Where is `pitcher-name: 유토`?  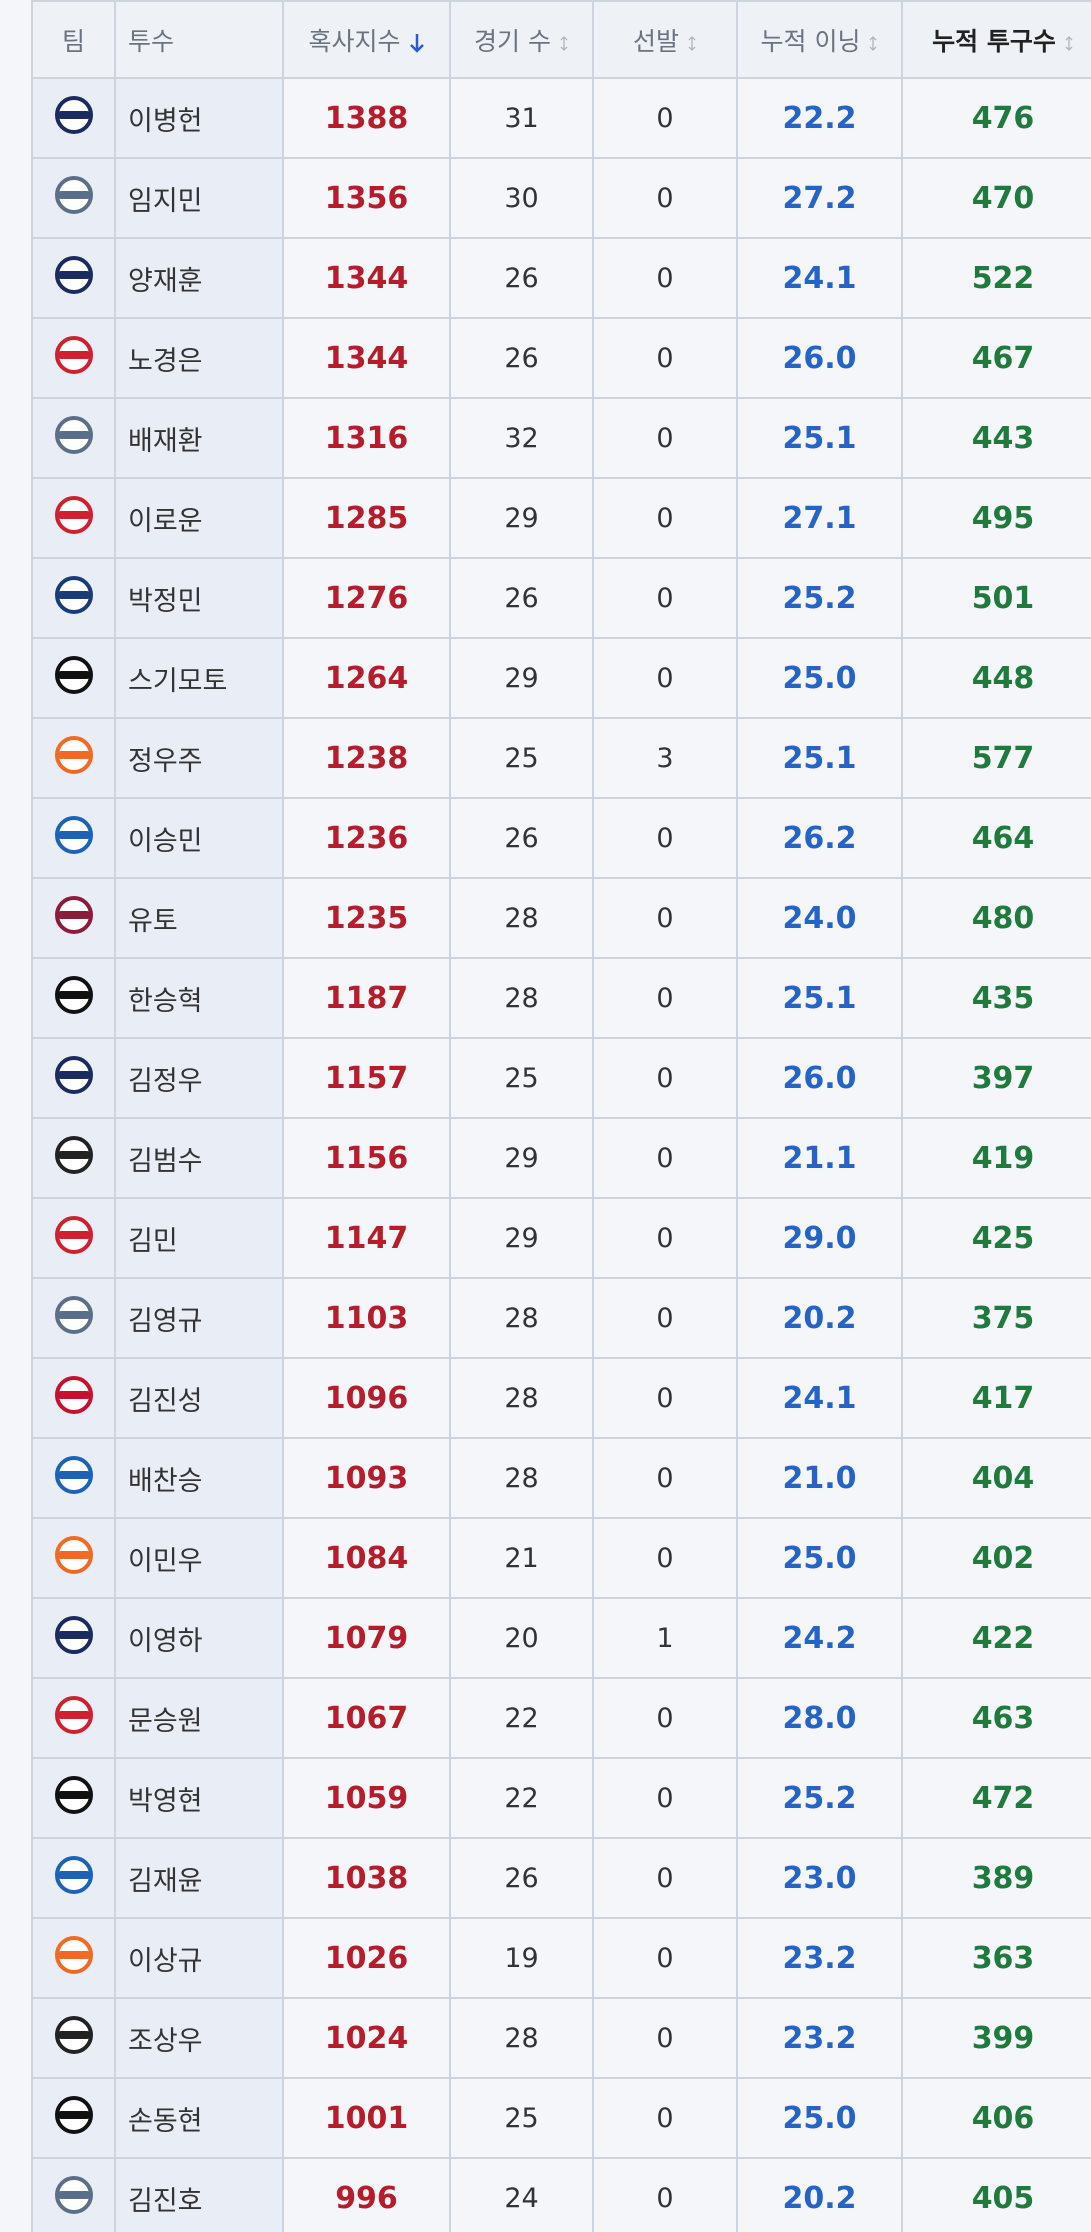
pitcher-name: 유토 is located at coordinates (199, 918).